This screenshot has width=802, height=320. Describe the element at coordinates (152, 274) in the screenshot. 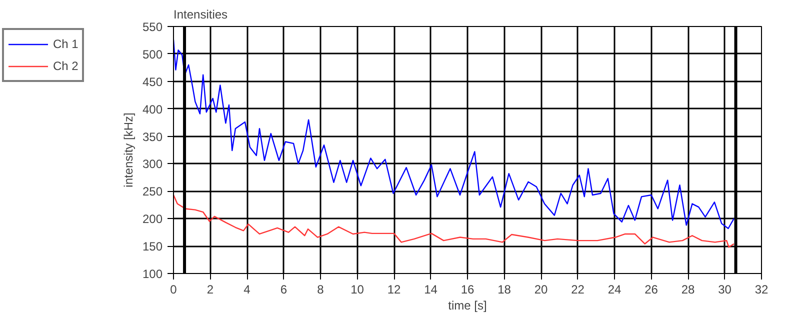

I see `y-tick-label: 100` at that location.